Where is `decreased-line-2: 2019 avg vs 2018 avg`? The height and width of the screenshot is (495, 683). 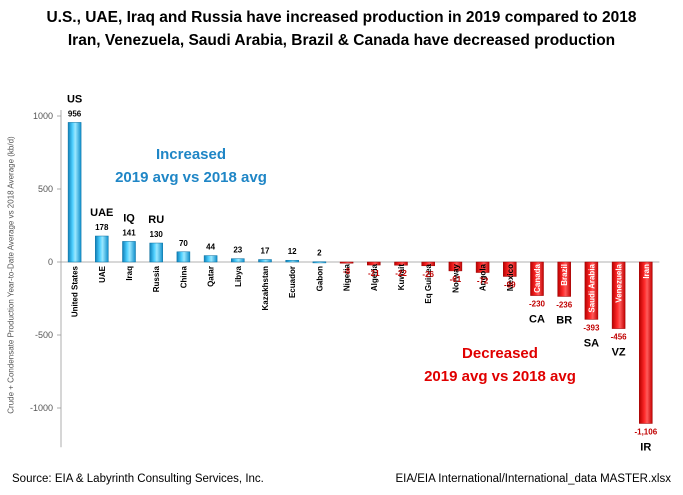
decreased-line-2: 2019 avg vs 2018 avg is located at coordinates (500, 376).